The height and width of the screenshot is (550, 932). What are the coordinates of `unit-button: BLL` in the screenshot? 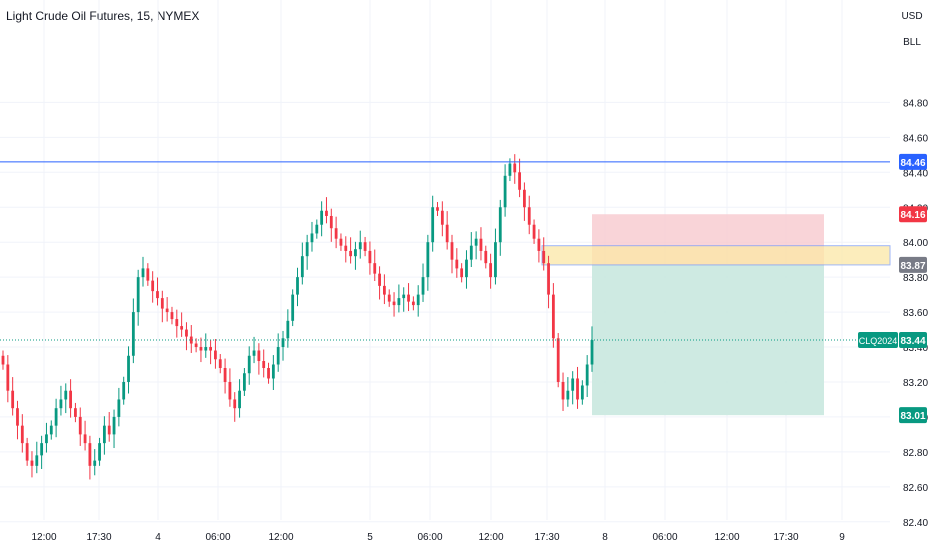 It's located at (912, 42).